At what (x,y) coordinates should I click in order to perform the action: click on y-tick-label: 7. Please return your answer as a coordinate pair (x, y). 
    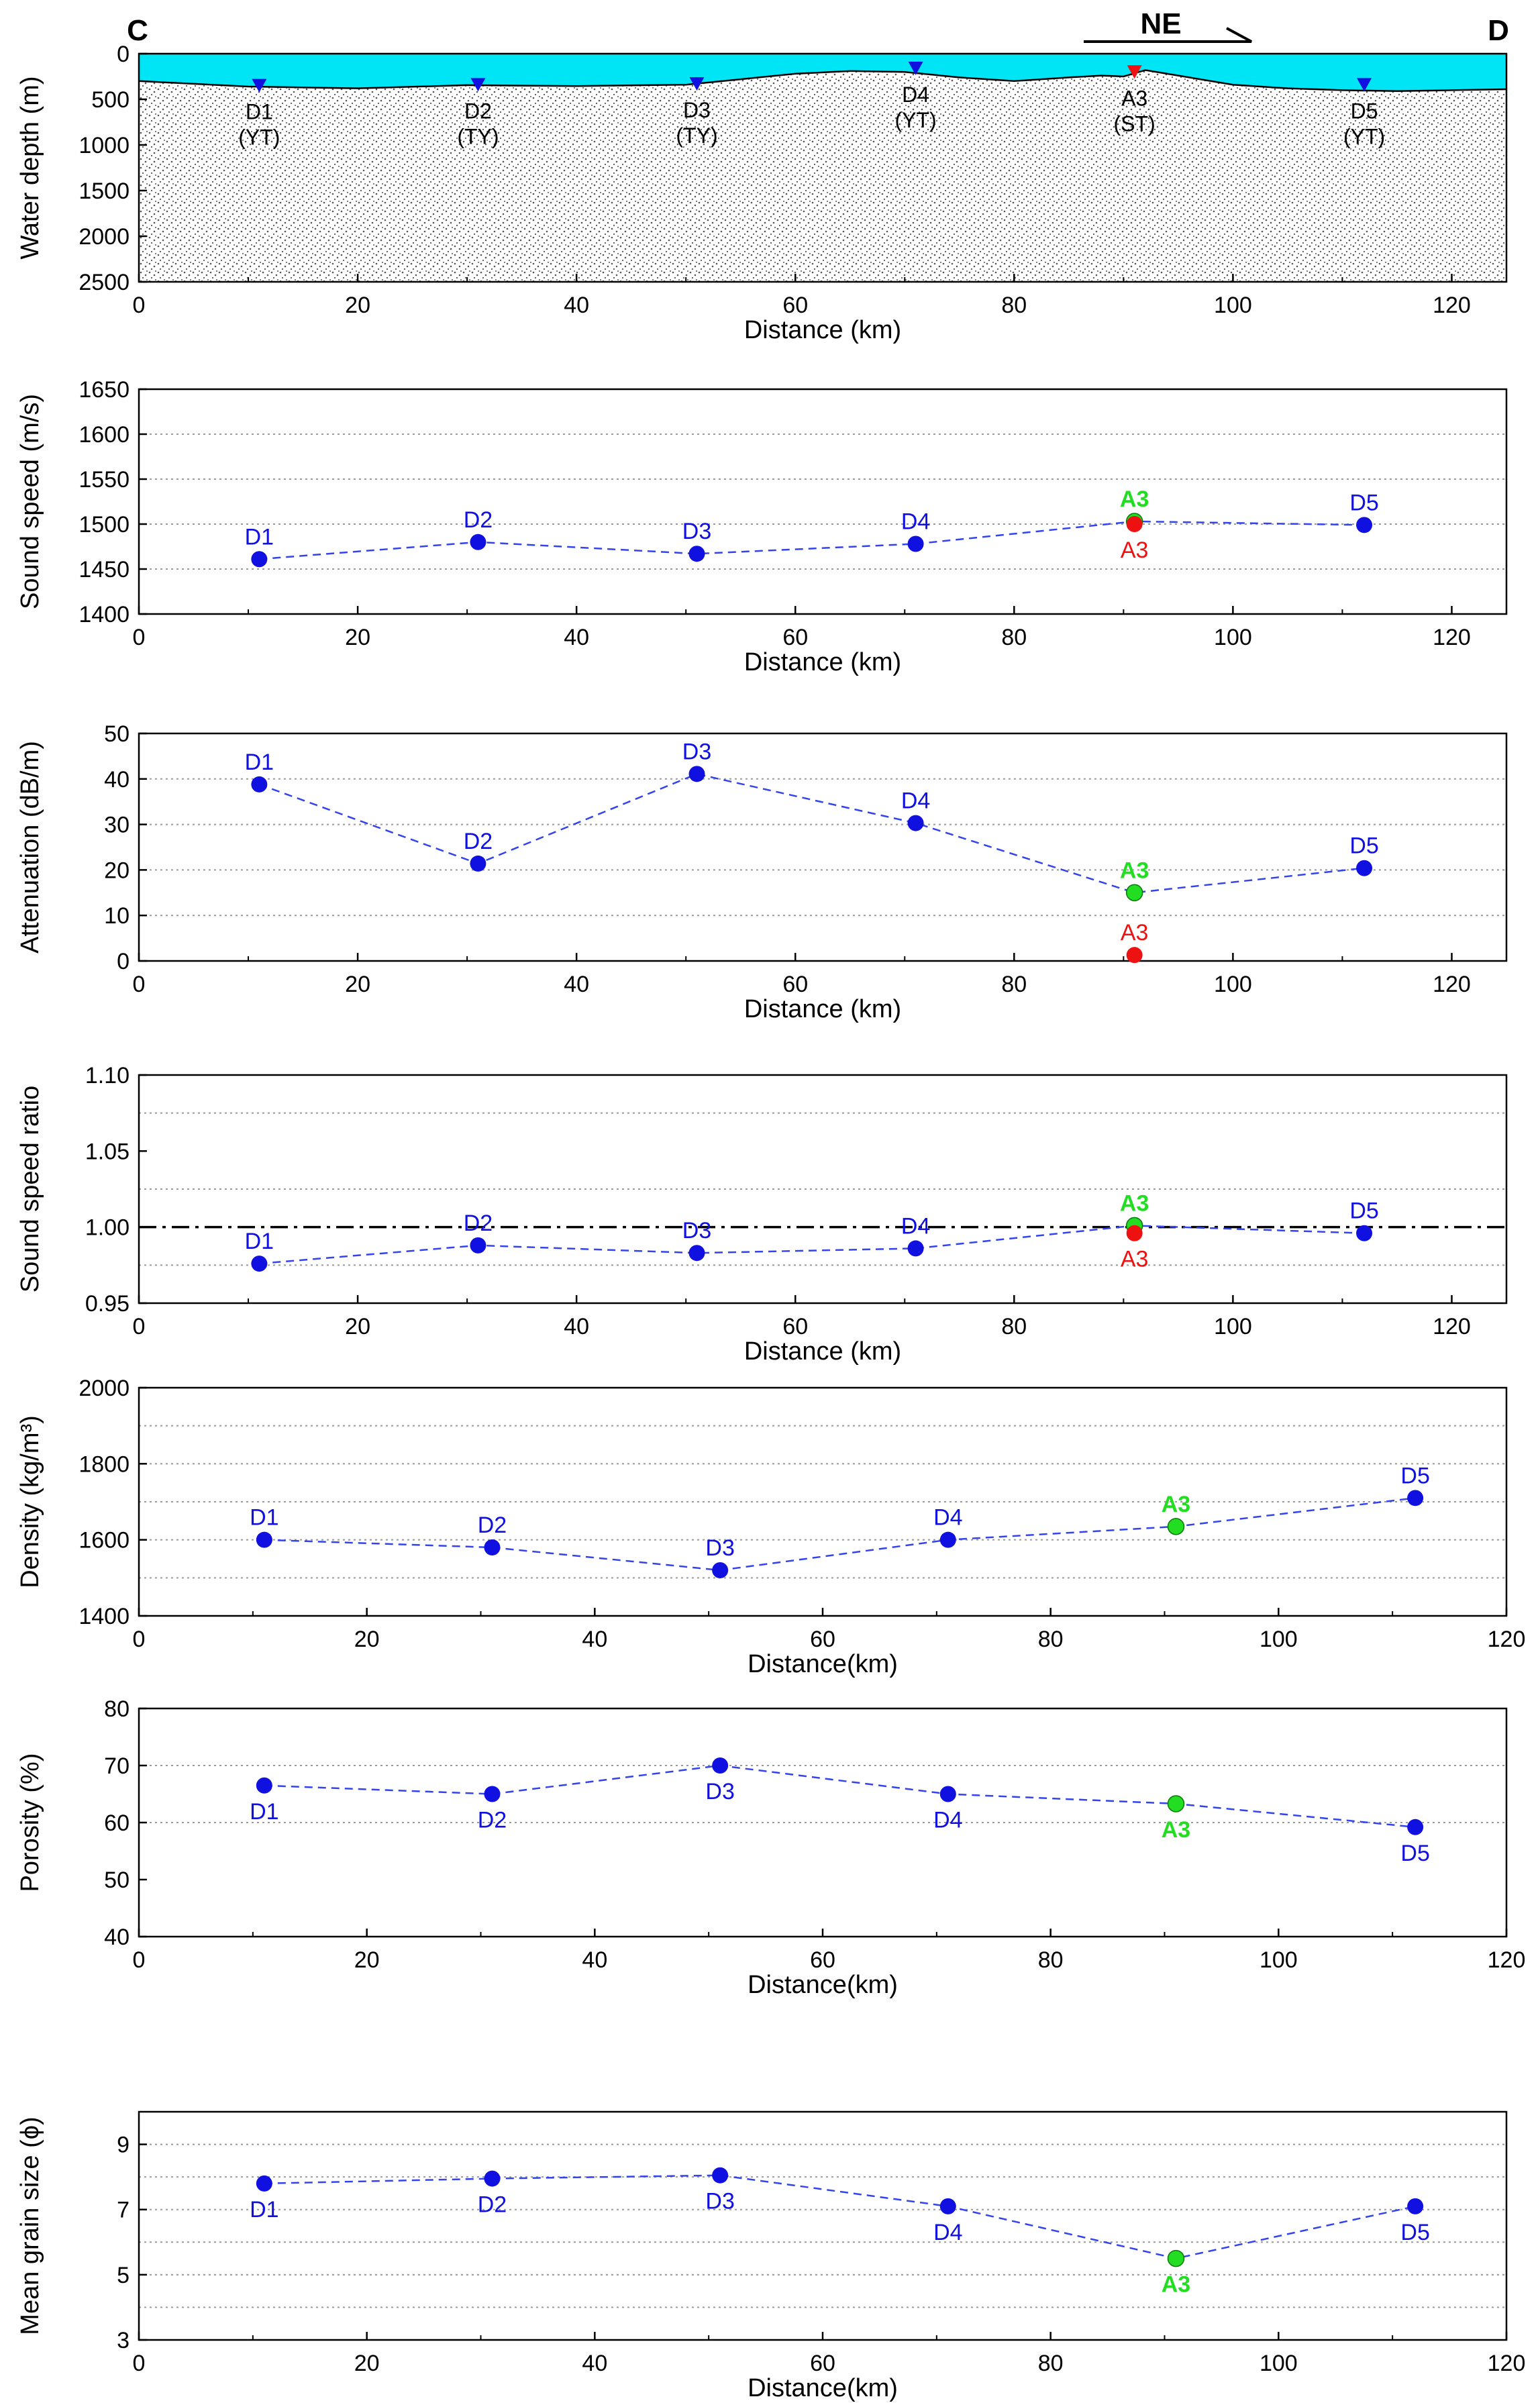
    Looking at the image, I should click on (123, 2210).